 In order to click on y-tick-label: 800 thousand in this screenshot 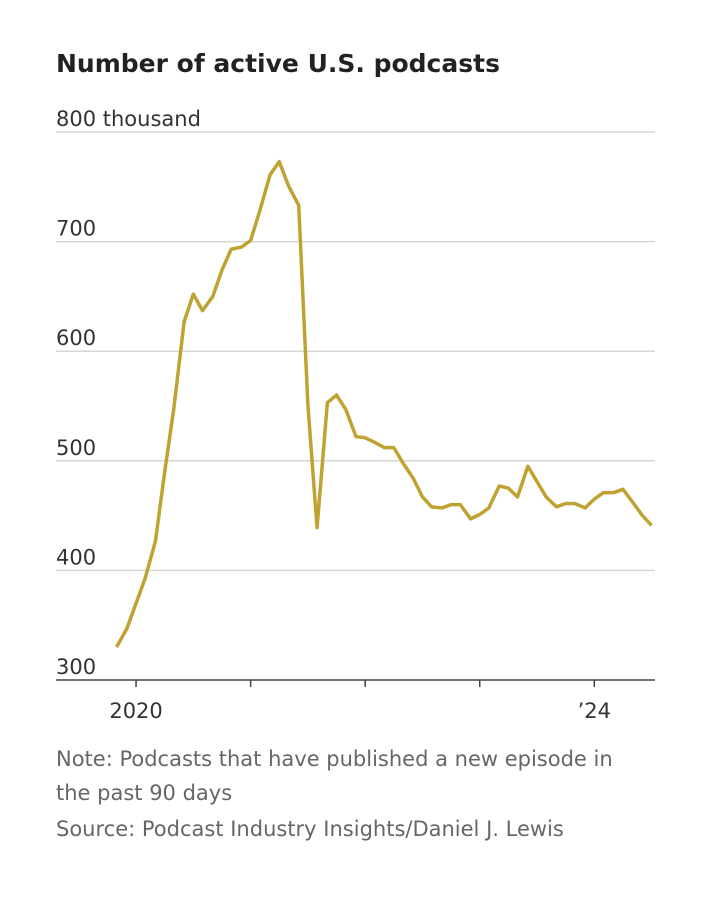, I will do `click(128, 119)`.